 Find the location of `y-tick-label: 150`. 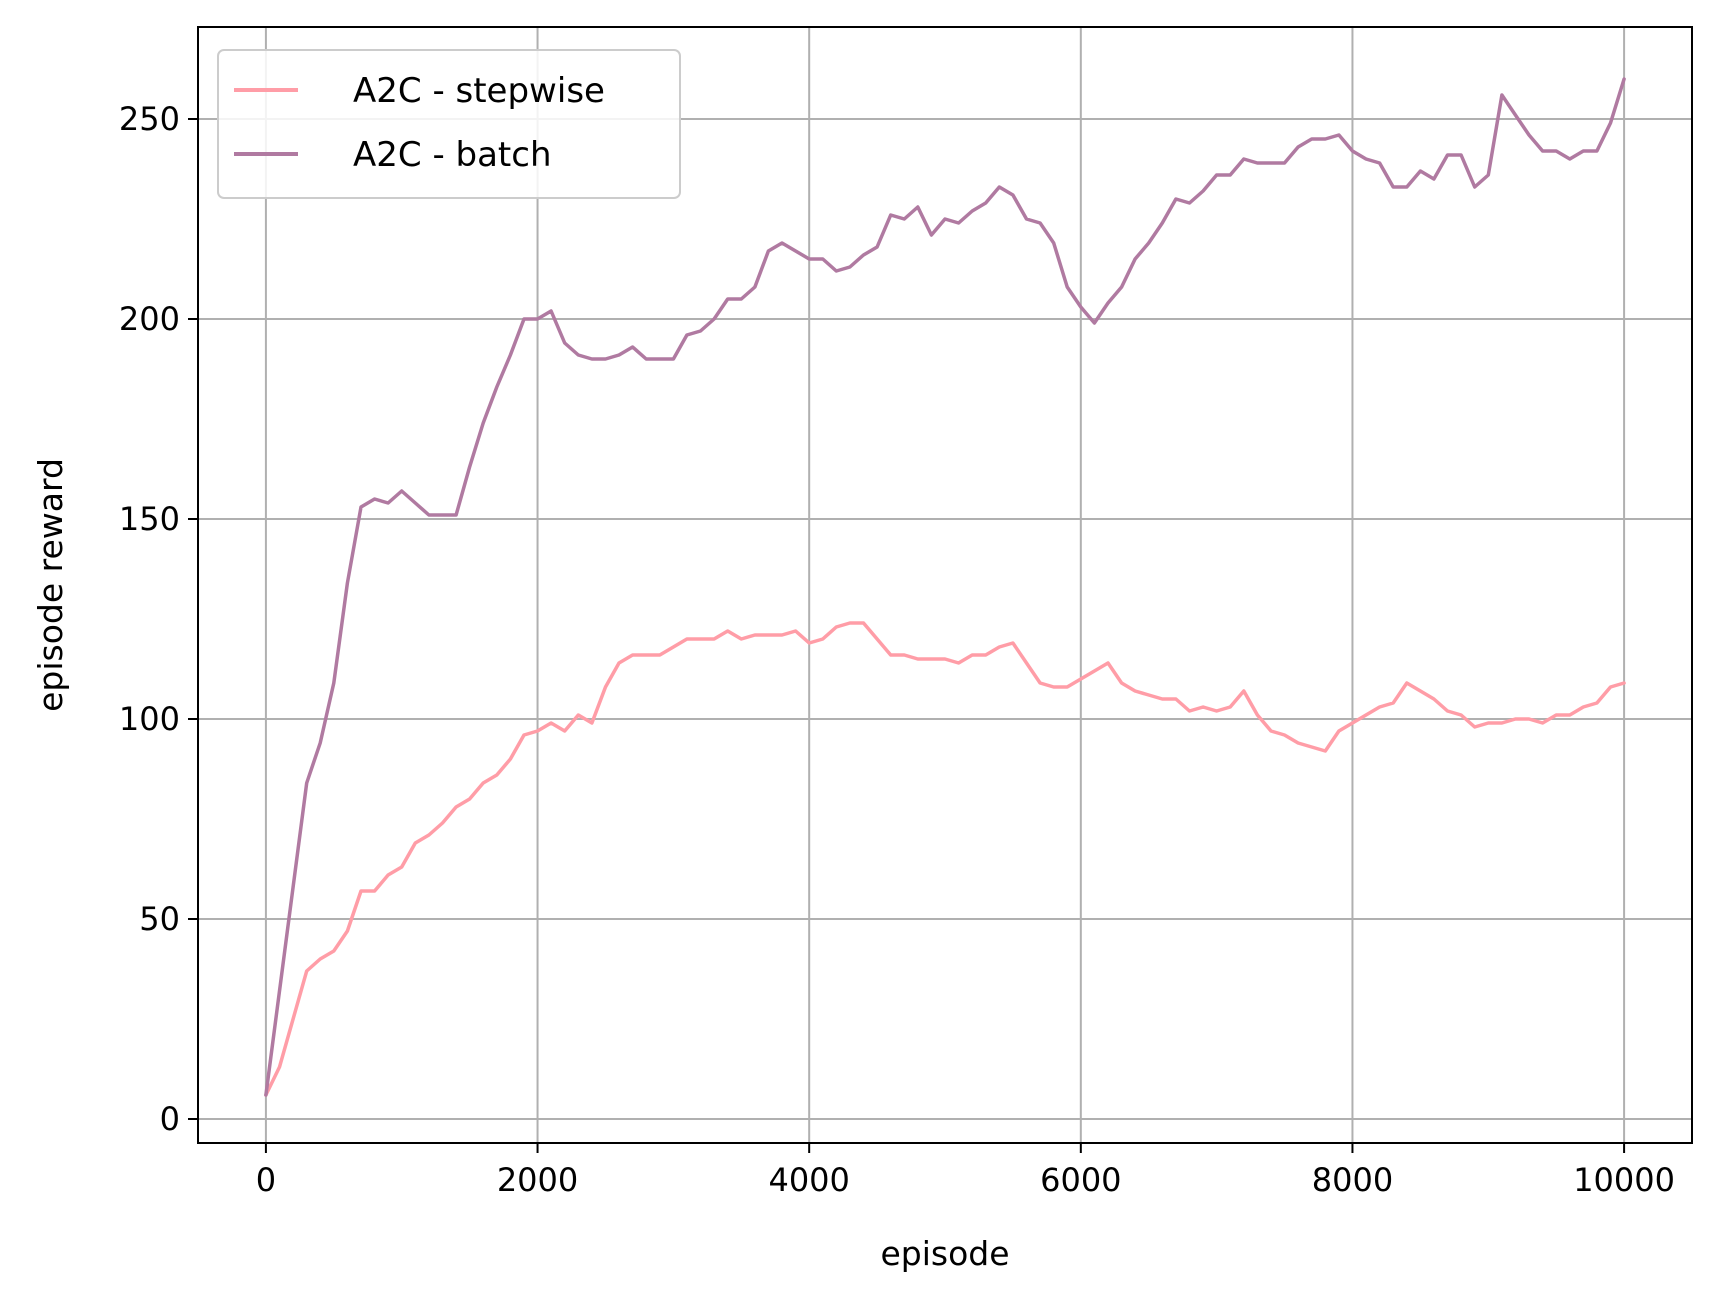

y-tick-label: 150 is located at coordinates (149, 519).